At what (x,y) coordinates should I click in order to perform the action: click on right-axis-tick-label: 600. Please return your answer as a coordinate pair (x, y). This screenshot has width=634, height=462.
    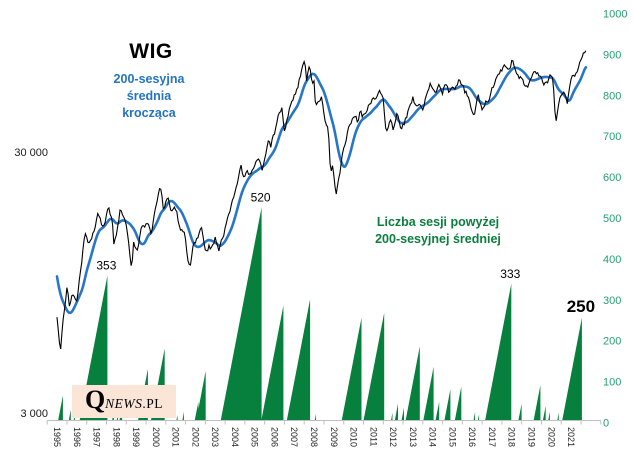
    Looking at the image, I should click on (612, 178).